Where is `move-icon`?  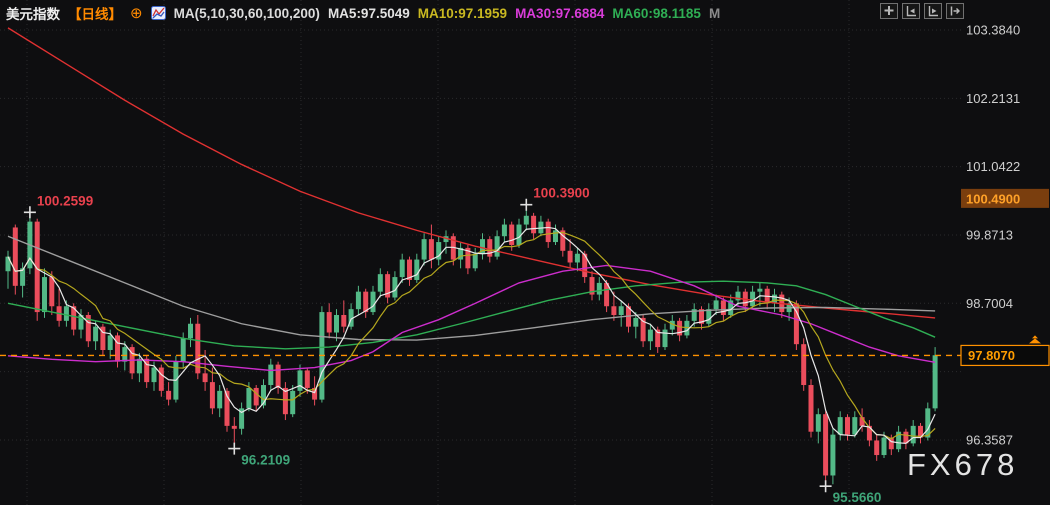 move-icon is located at coordinates (889, 11).